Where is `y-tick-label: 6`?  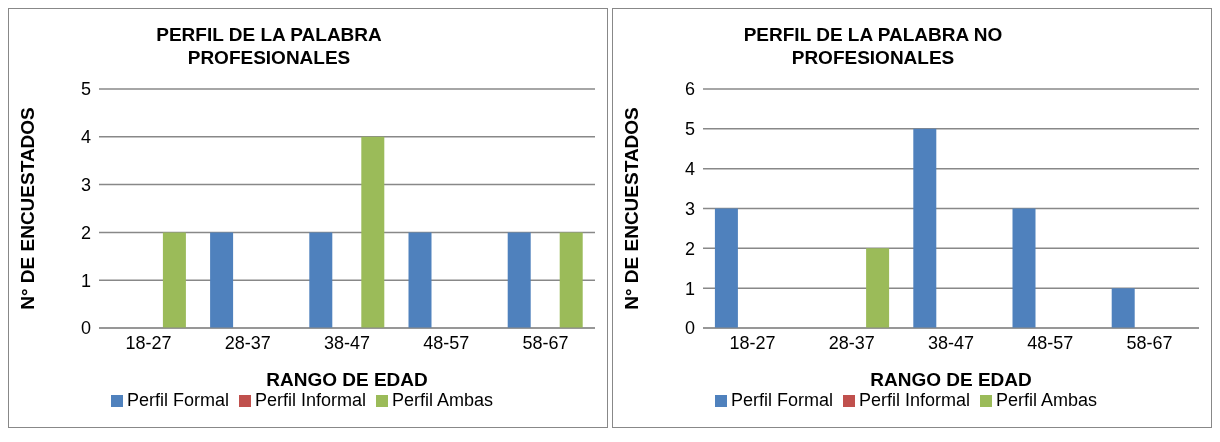 y-tick-label: 6 is located at coordinates (689, 89).